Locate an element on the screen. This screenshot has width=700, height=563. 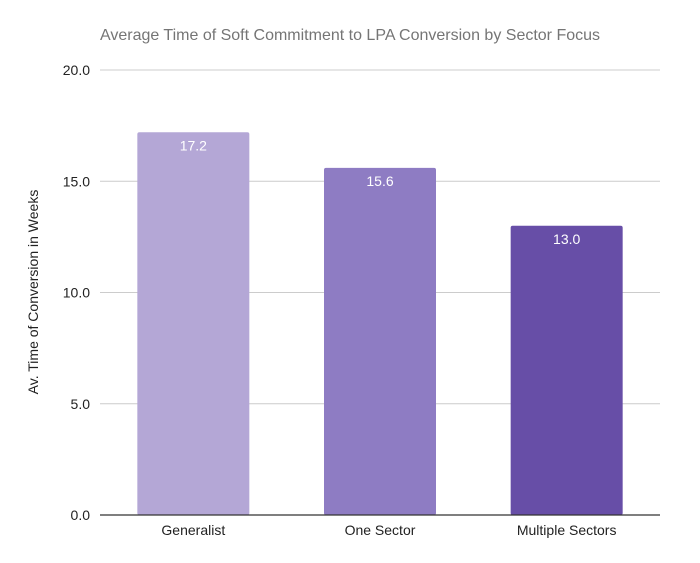
x-tick-label: Generalist is located at coordinates (193, 530).